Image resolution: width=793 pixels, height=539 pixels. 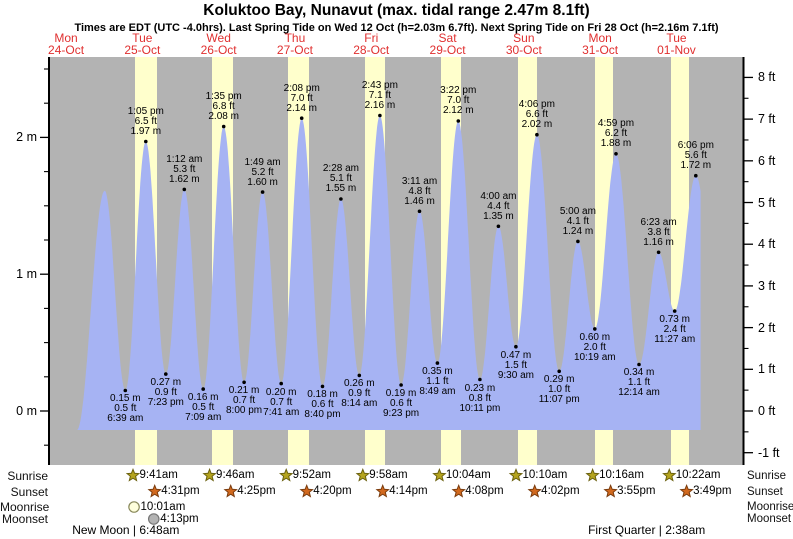 What do you see at coordinates (380, 105) in the screenshot?
I see `tide-label-line: 2.16 m` at bounding box center [380, 105].